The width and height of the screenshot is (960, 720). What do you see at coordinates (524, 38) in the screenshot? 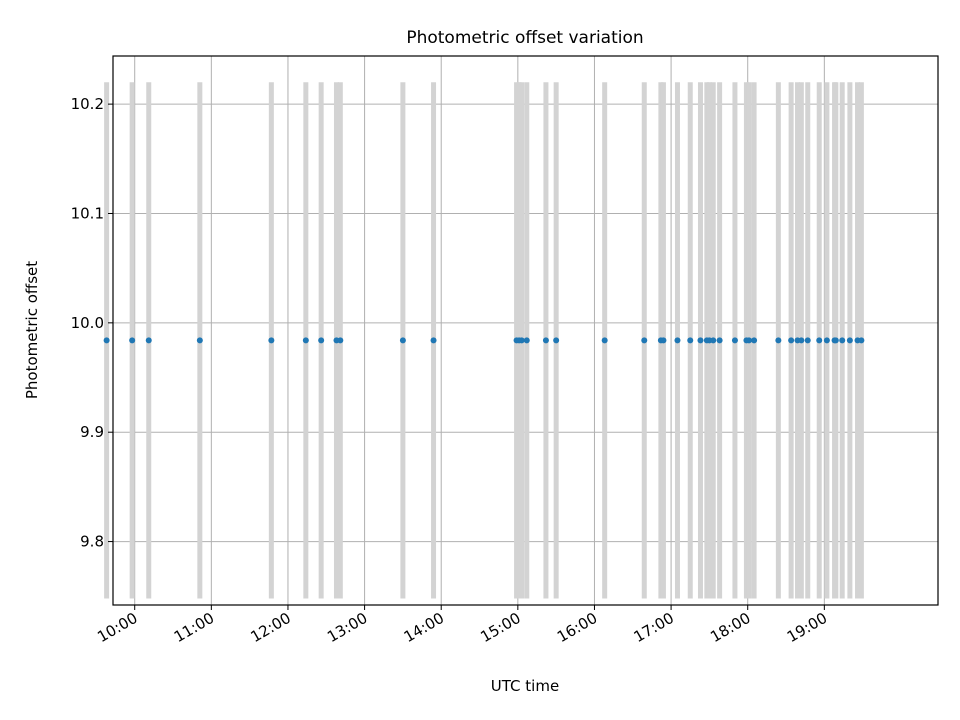
I see `chart-title: Photometric offset variation` at bounding box center [524, 38].